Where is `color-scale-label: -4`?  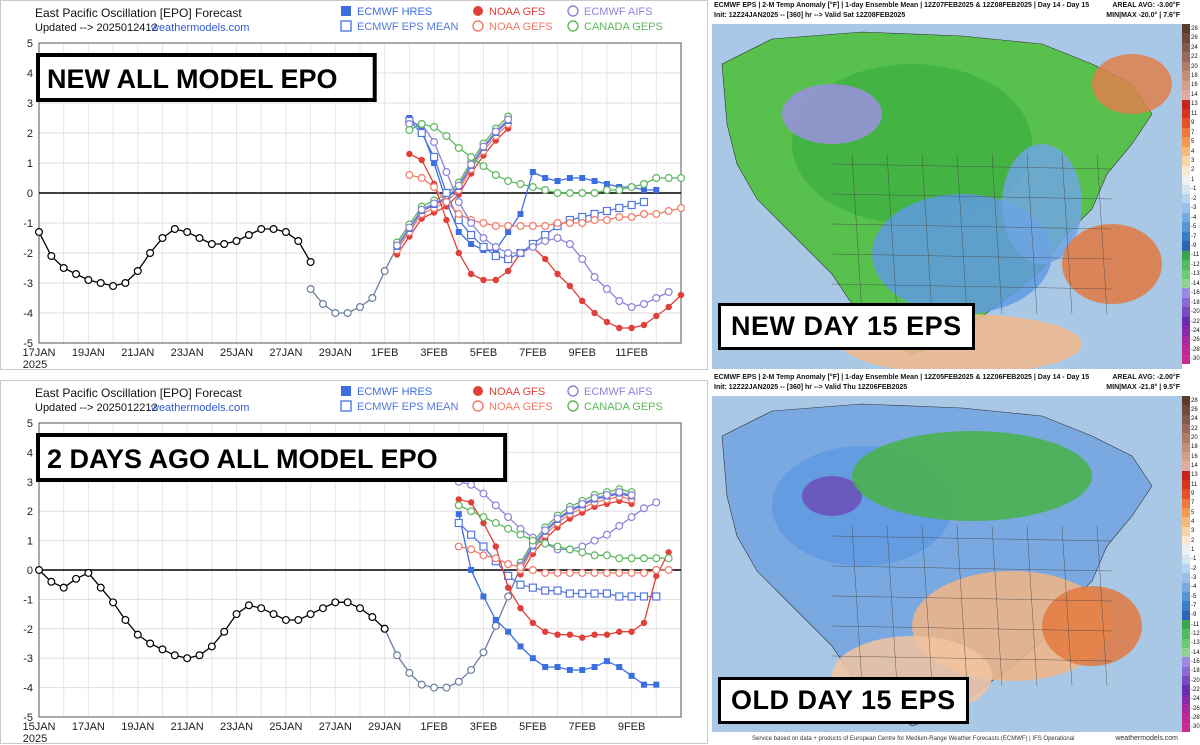
color-scale-label: -4 is located at coordinates (1194, 587).